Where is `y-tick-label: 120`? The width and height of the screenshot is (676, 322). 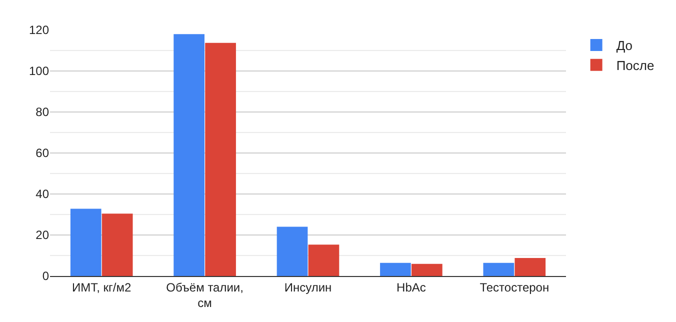
y-tick-label: 120 is located at coordinates (39, 30).